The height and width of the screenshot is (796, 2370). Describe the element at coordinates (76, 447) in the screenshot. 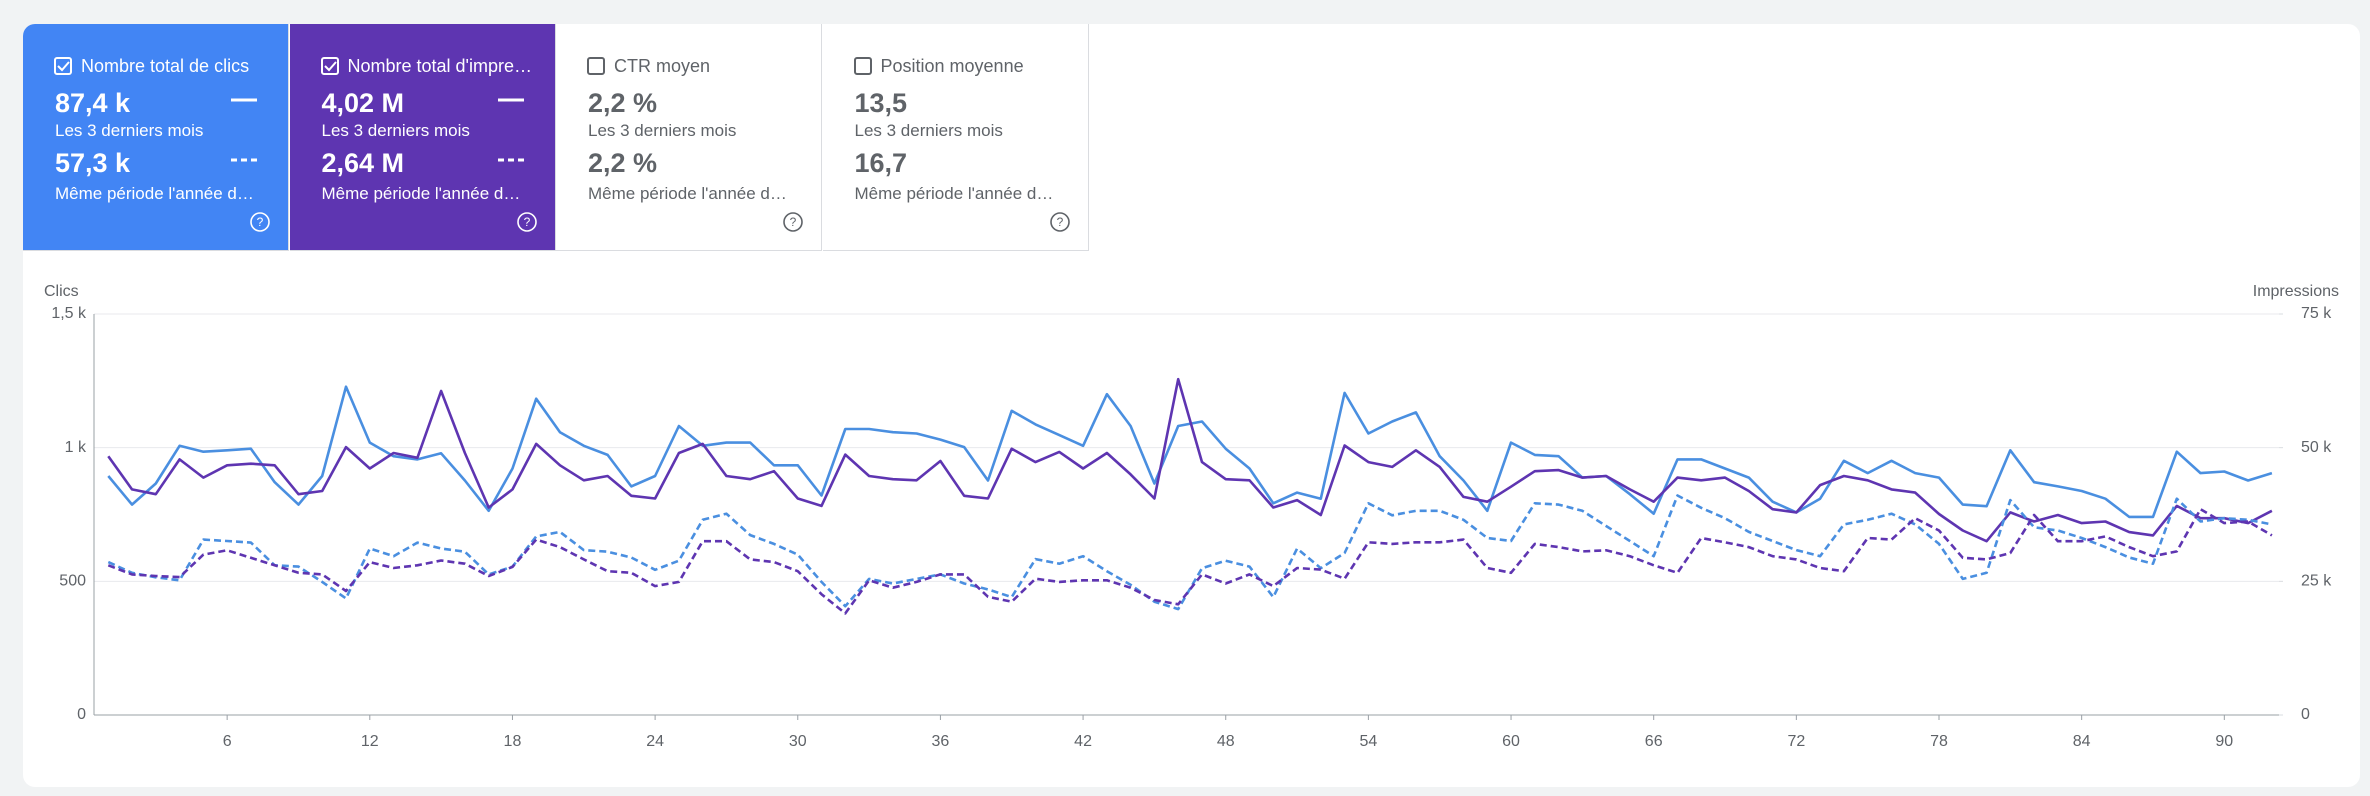

I see `y-tick-label: 1 k` at that location.